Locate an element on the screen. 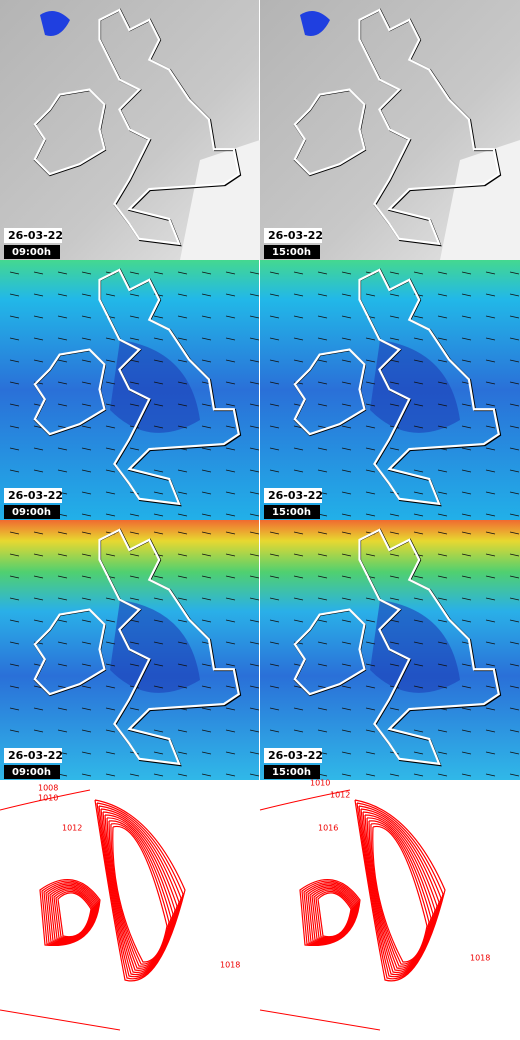 The image size is (520, 1040). time-label: 09:00h is located at coordinates (31, 252).